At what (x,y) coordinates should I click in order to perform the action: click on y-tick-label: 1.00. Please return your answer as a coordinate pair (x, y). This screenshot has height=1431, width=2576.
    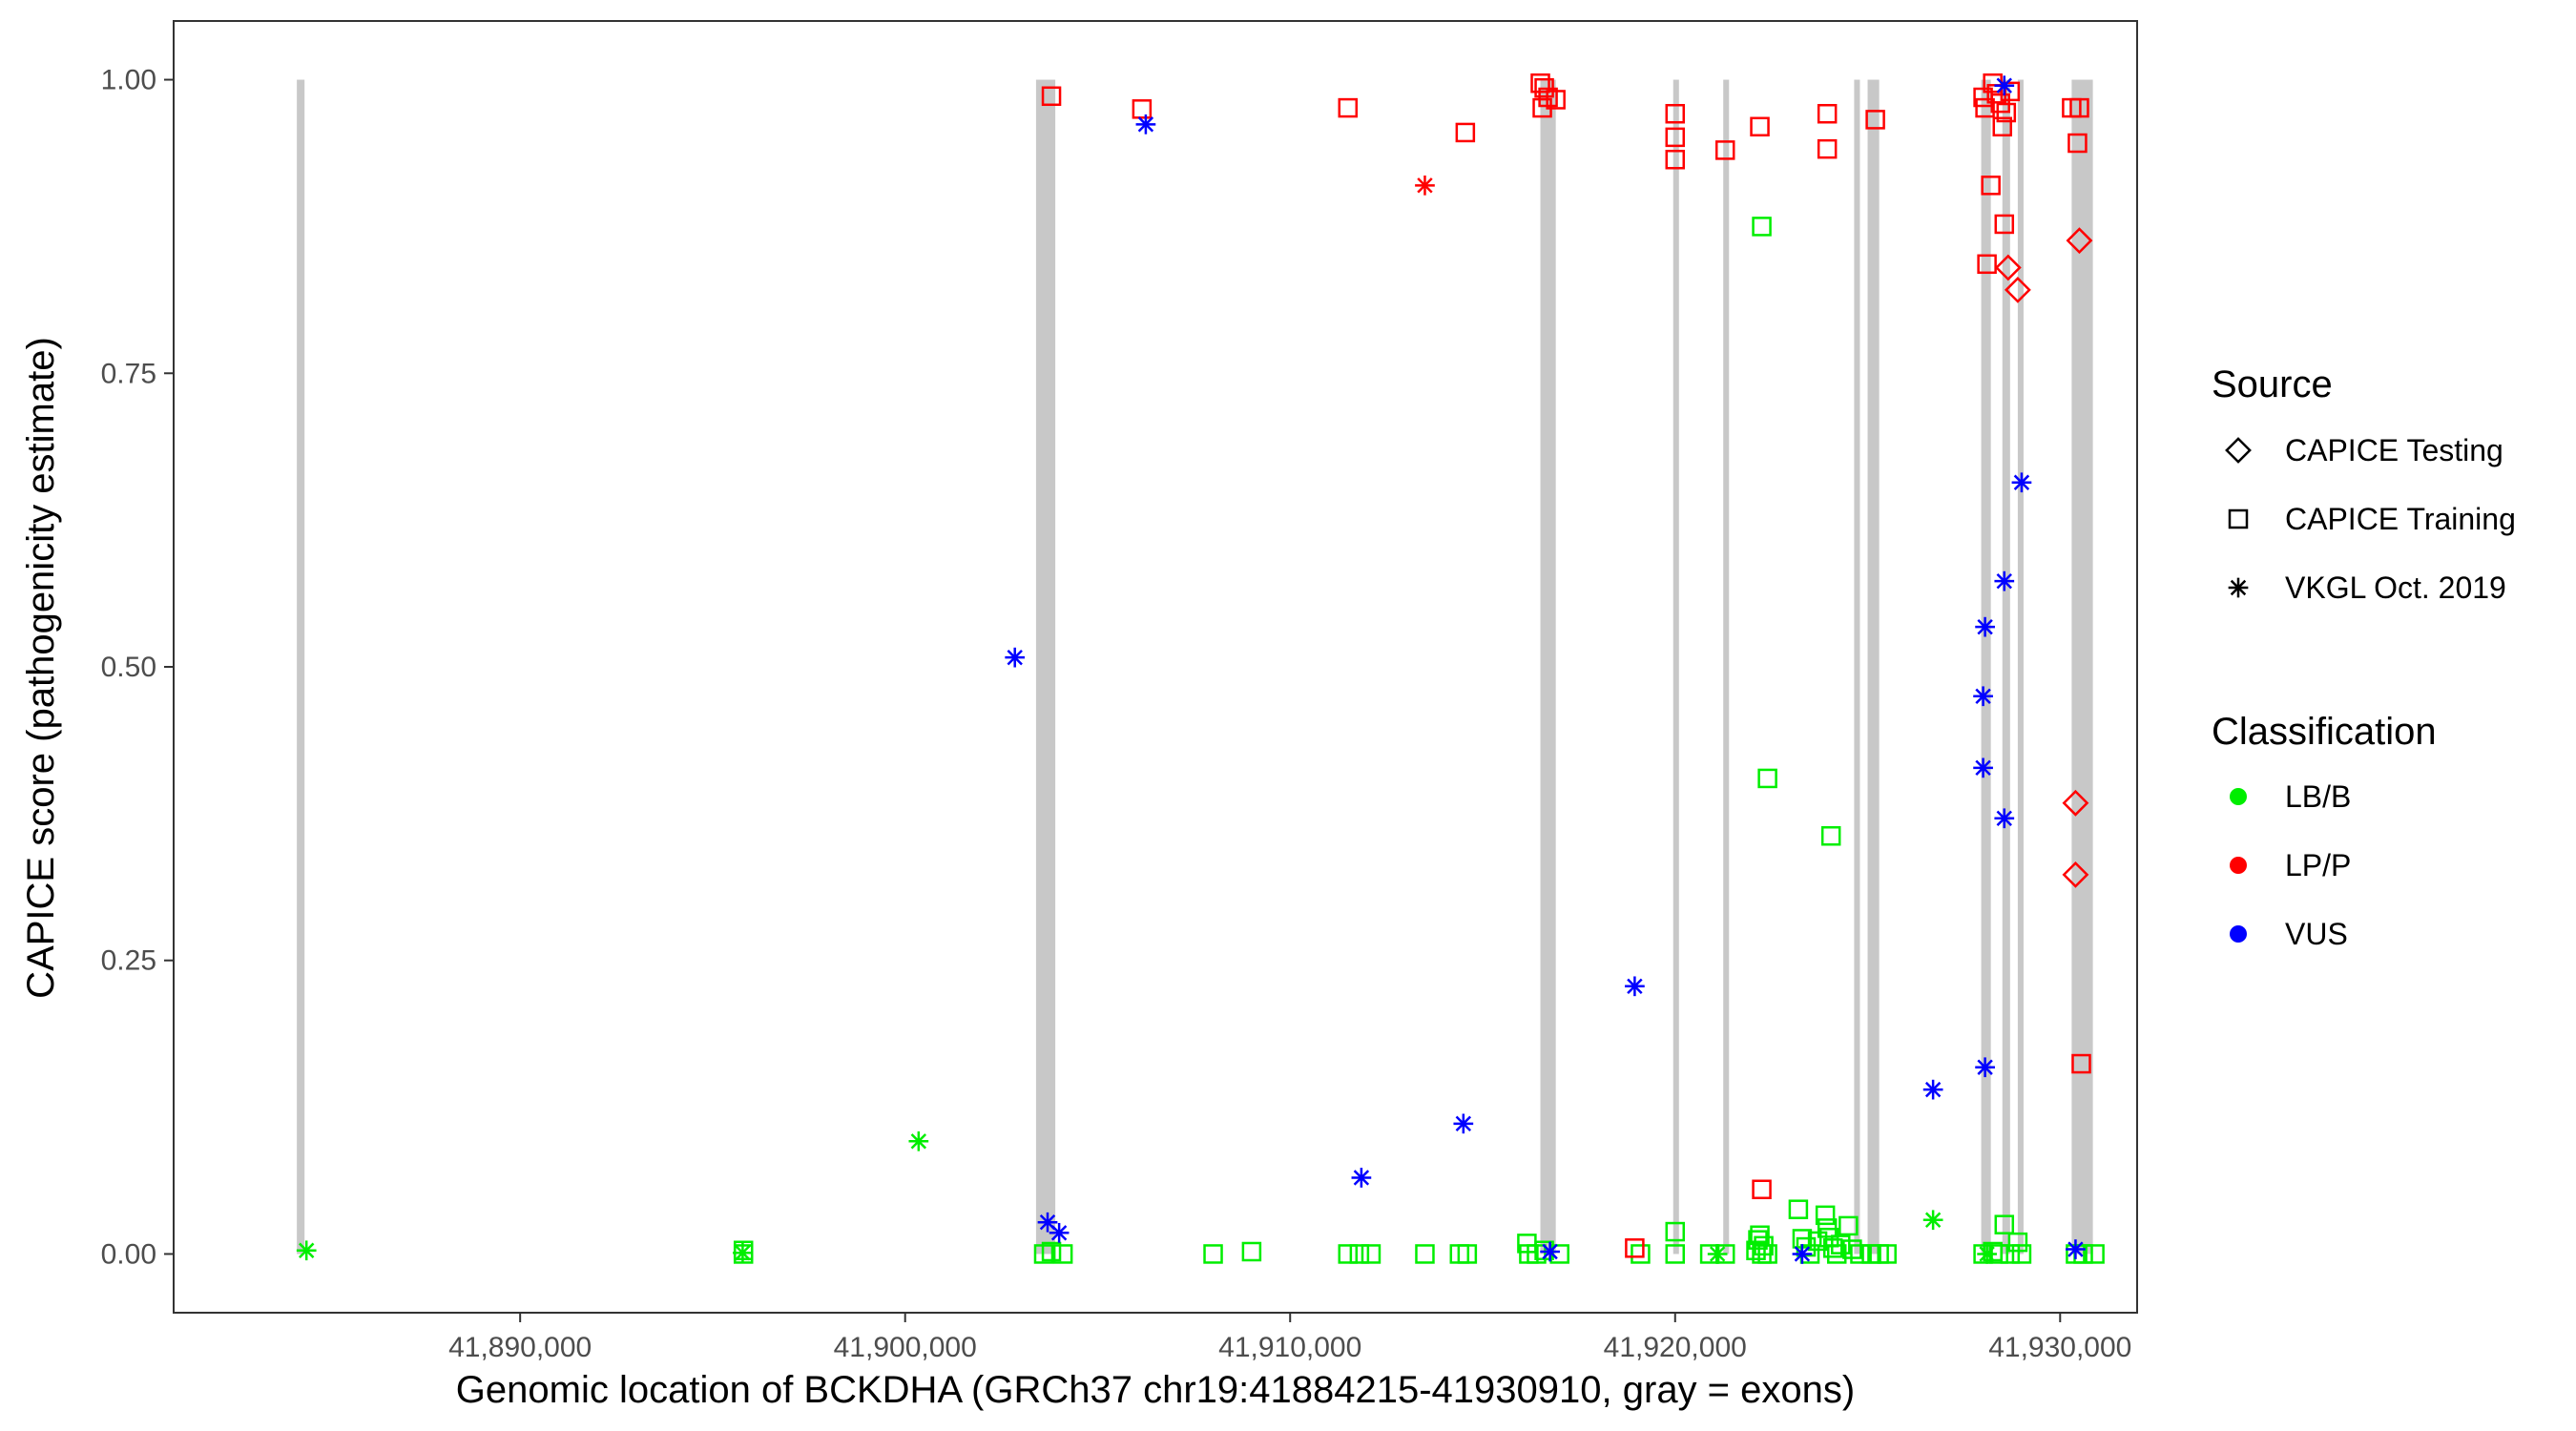
    Looking at the image, I should click on (128, 80).